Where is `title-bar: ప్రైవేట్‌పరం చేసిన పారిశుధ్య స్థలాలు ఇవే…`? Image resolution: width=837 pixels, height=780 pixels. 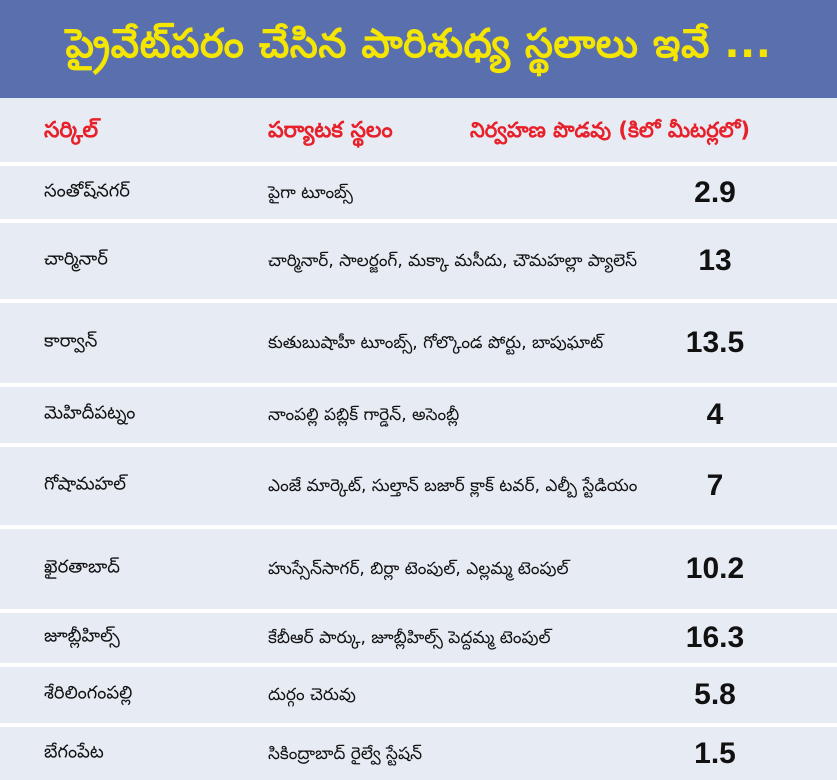
title-bar: ప్రైవేట్‌పరం చేసిన పారిశుధ్య స్థలాలు ఇవే… is located at coordinates (418, 49).